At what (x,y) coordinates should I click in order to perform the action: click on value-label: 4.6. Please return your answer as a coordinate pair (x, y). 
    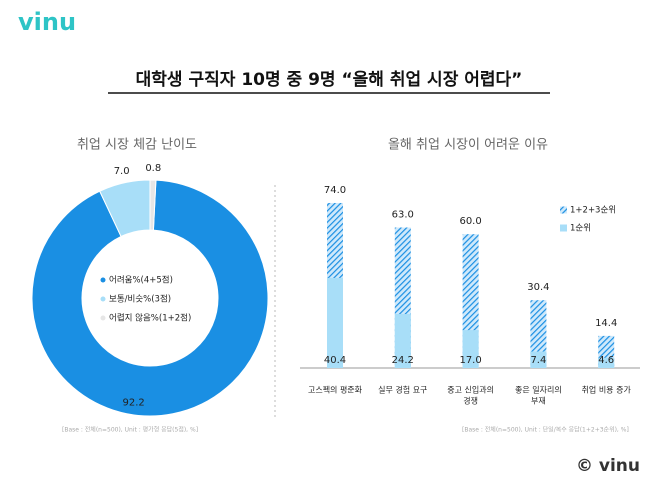
    Looking at the image, I should click on (606, 360).